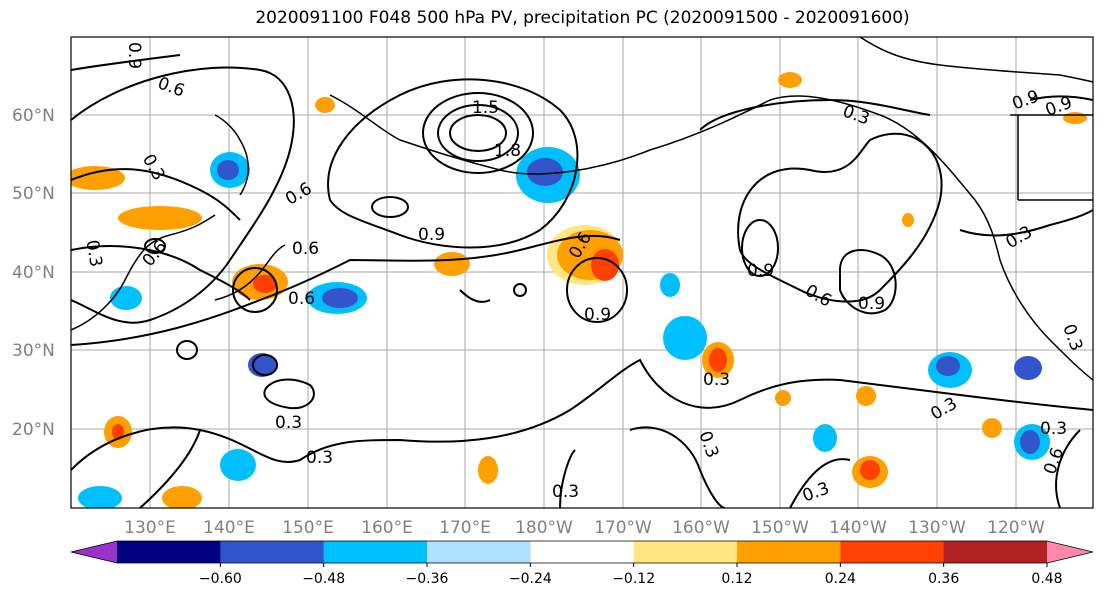  What do you see at coordinates (1016, 528) in the screenshot?
I see `lon-label: 120°W` at bounding box center [1016, 528].